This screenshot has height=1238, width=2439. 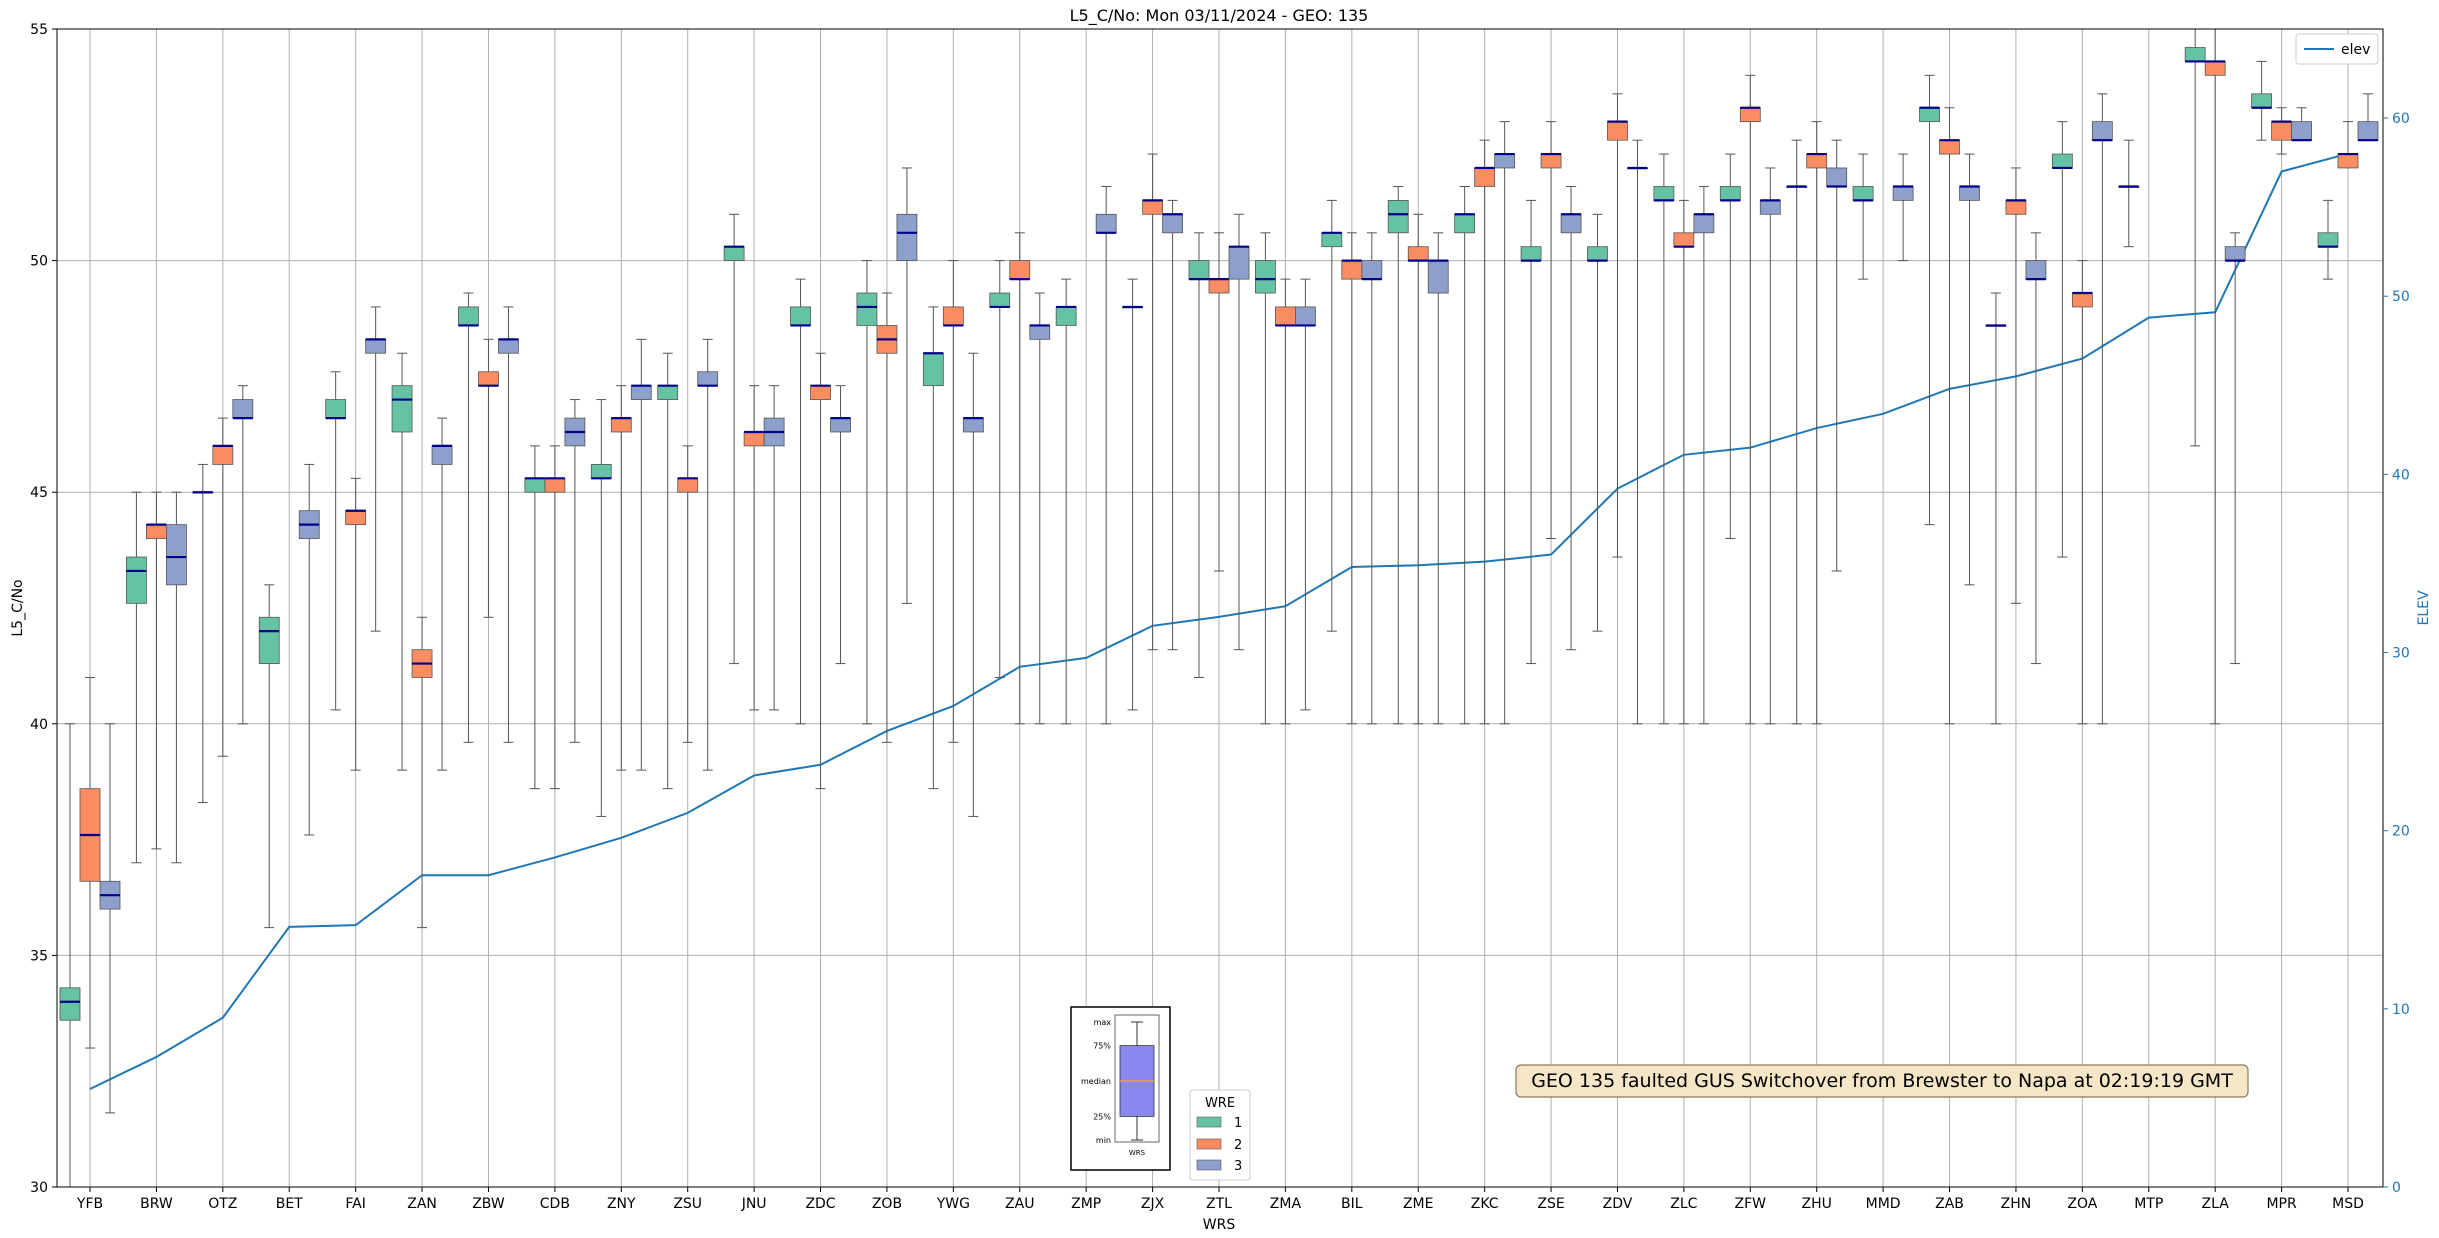 What do you see at coordinates (1996, 508) in the screenshot?
I see `box-wre1-zhn` at bounding box center [1996, 508].